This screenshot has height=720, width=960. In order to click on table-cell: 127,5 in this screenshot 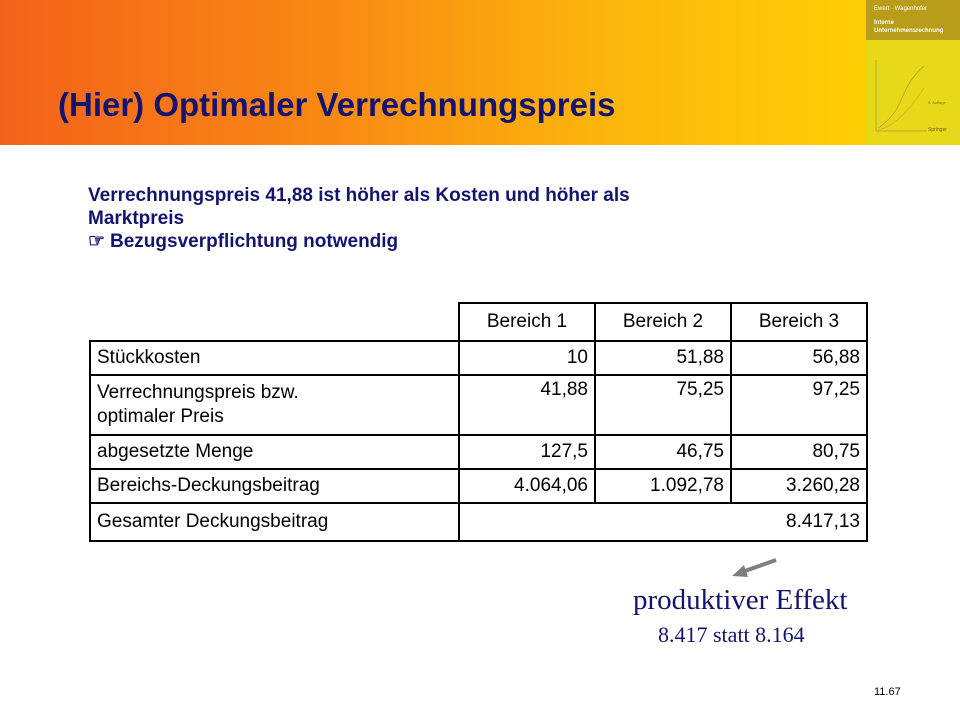, I will do `click(527, 452)`.